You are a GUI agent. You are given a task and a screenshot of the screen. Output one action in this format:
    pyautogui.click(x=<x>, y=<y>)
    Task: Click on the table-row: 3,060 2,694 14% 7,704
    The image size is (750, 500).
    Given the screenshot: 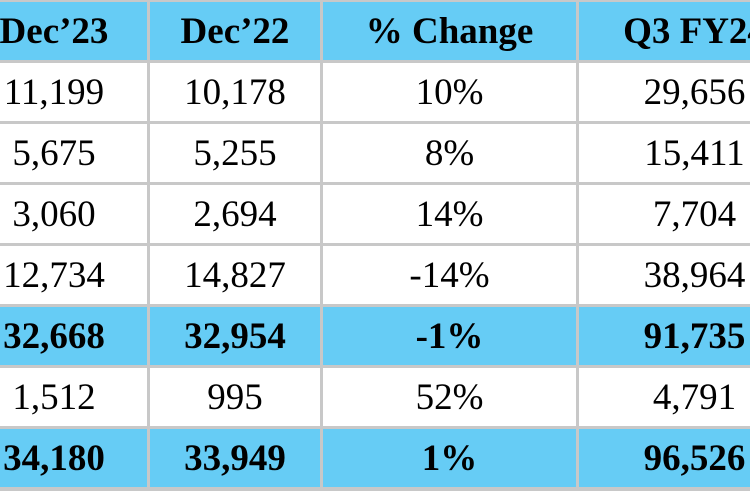 What is the action you would take?
    pyautogui.click(x=375, y=214)
    